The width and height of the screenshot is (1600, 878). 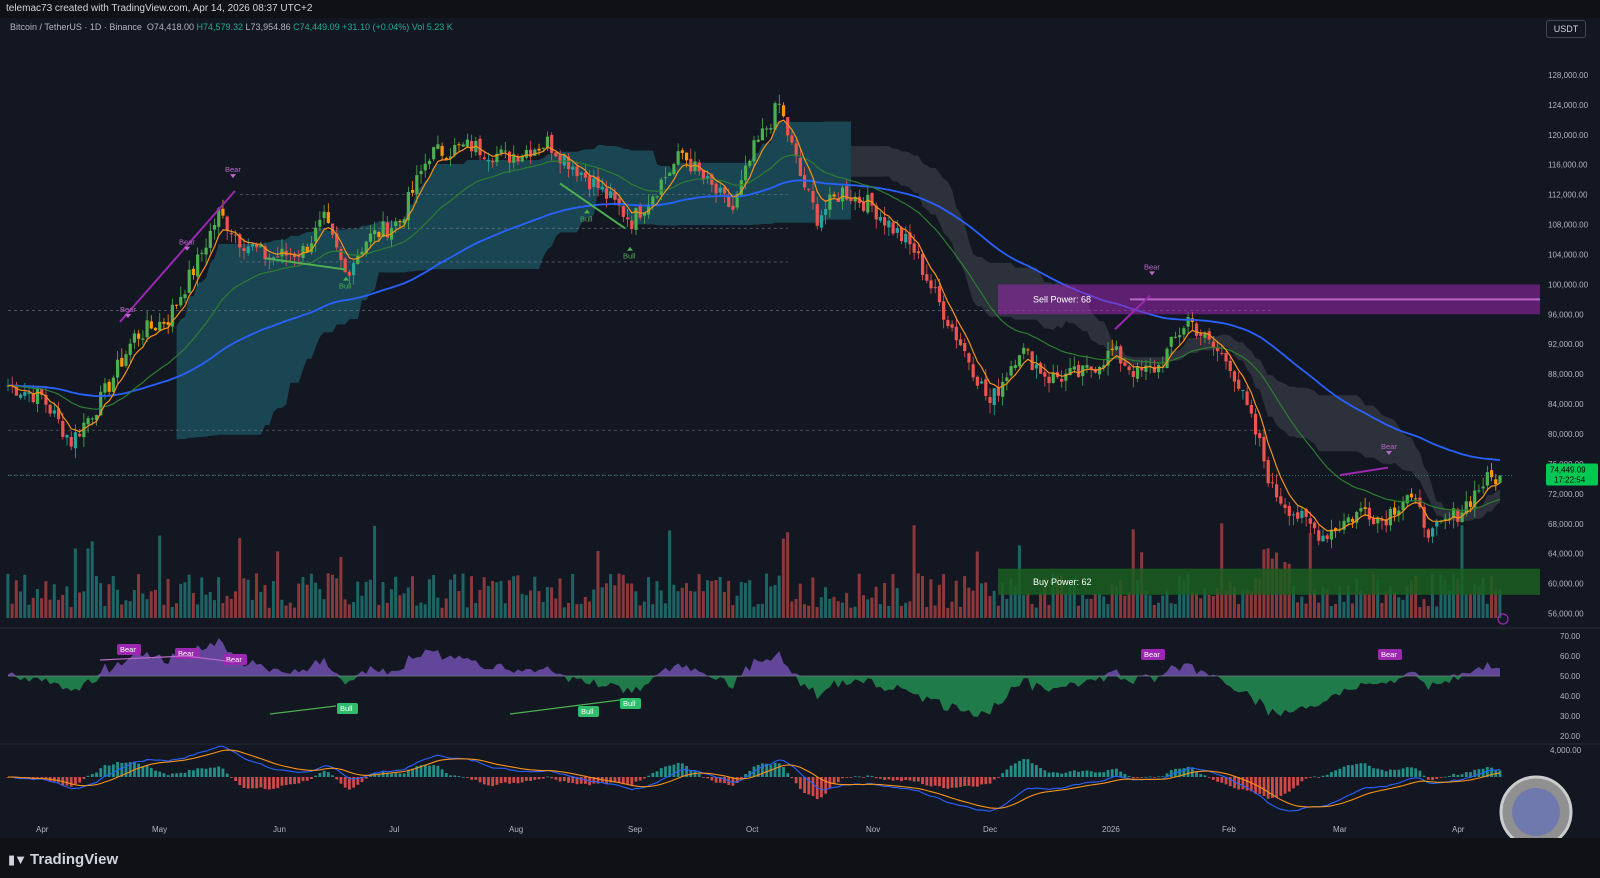 I want to click on currency-button: USDT, so click(x=1566, y=29).